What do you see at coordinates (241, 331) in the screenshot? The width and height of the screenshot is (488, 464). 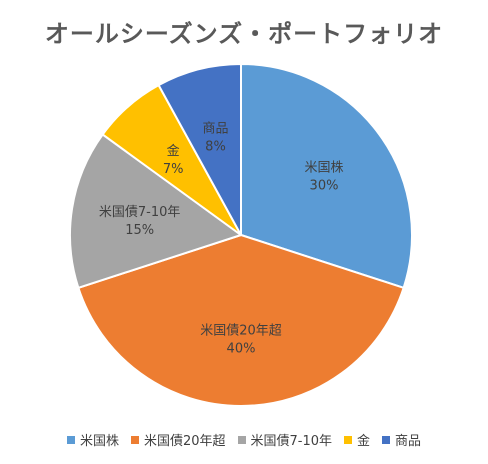 I see `slice-category-label: 米国債20年超` at bounding box center [241, 331].